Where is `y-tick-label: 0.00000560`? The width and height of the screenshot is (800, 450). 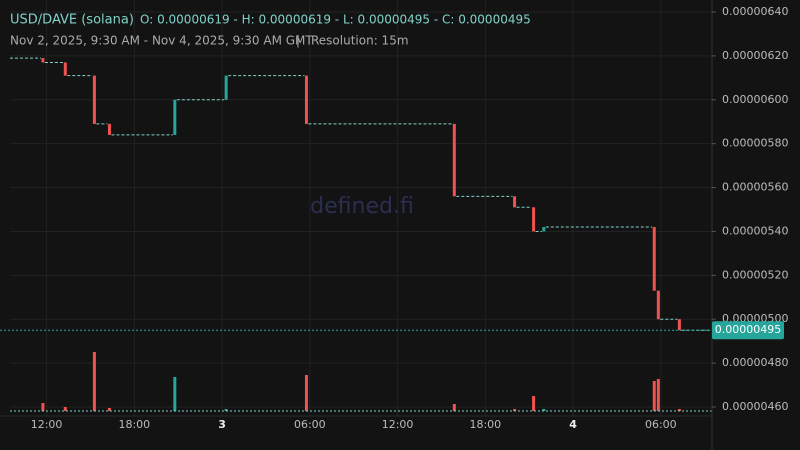 y-tick-label: 0.00000560 is located at coordinates (755, 187).